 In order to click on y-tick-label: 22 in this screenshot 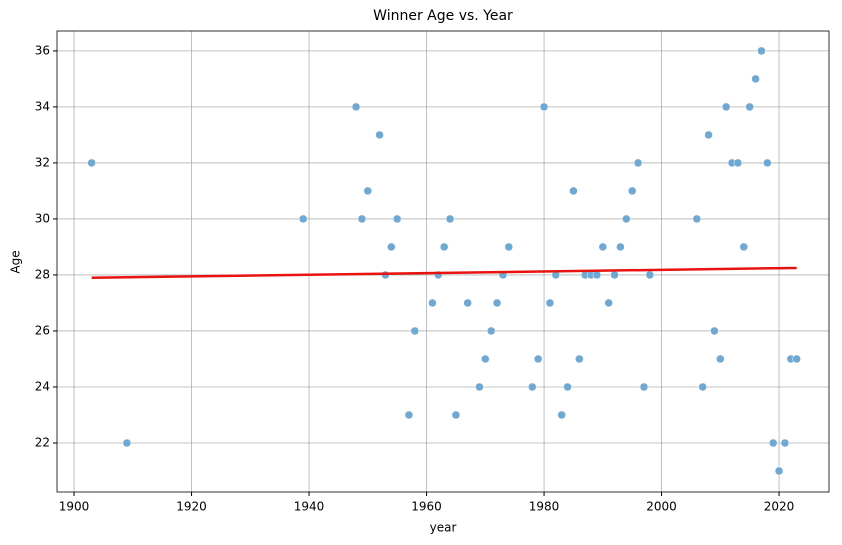, I will do `click(42, 442)`.